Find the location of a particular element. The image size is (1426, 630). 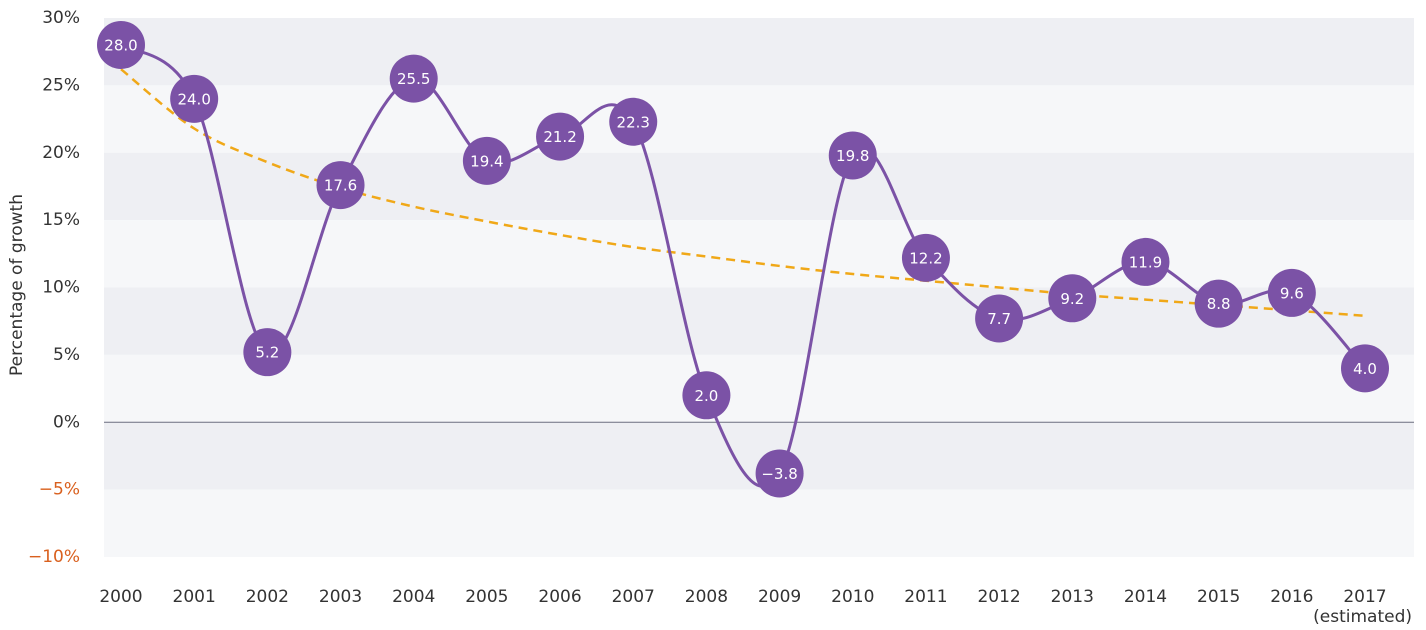

x-tick-label: 2002 is located at coordinates (267, 597).